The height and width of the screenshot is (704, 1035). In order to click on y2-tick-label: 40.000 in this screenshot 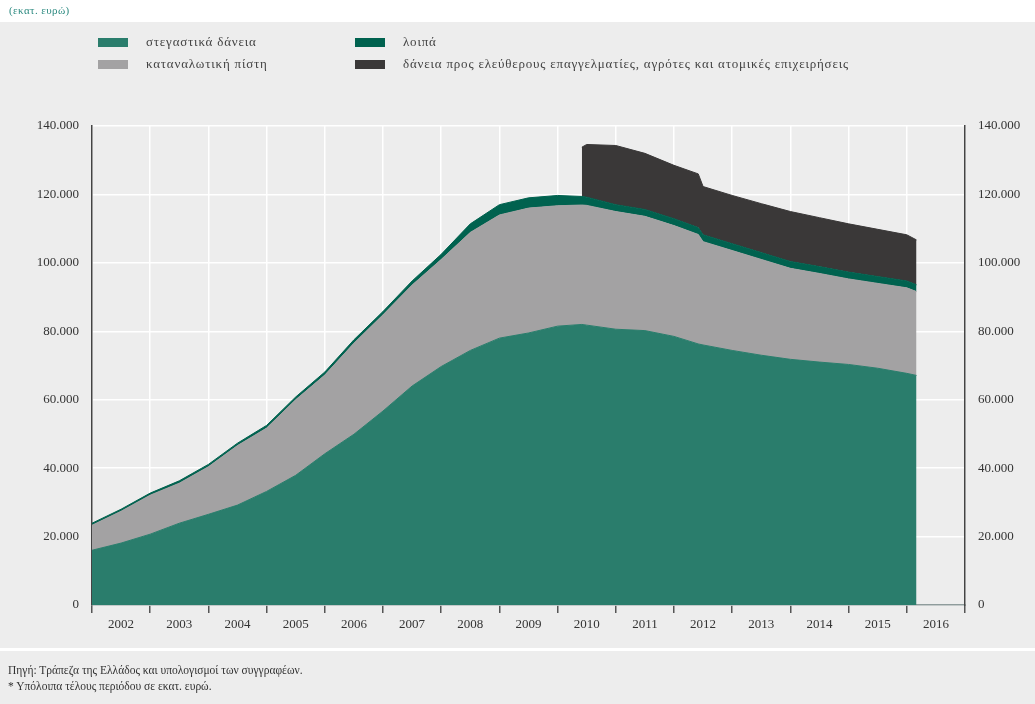, I will do `click(996, 467)`.